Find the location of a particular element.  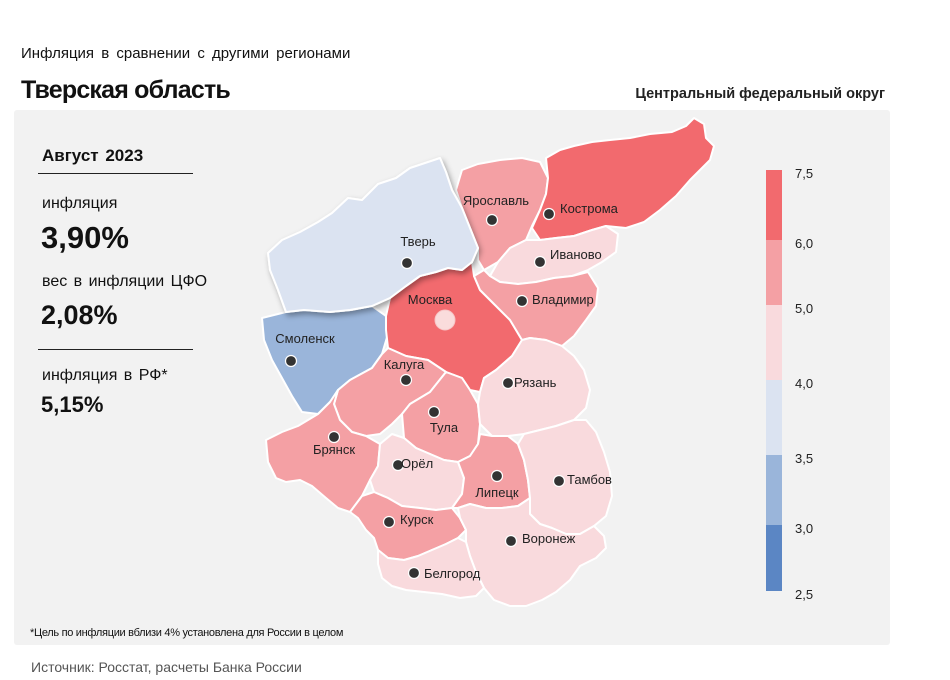

legend-tick-label: 7,5 is located at coordinates (804, 173).